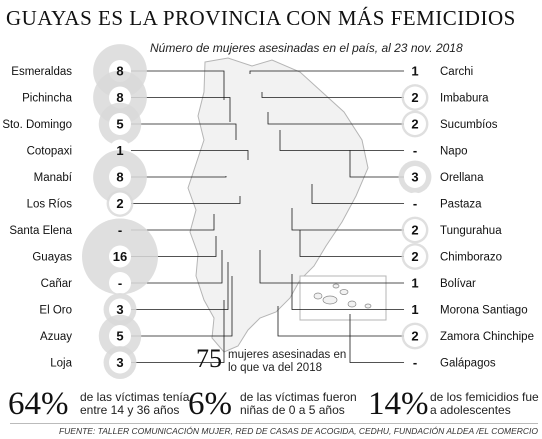  I want to click on province-label: Sucumbíos, so click(469, 125).